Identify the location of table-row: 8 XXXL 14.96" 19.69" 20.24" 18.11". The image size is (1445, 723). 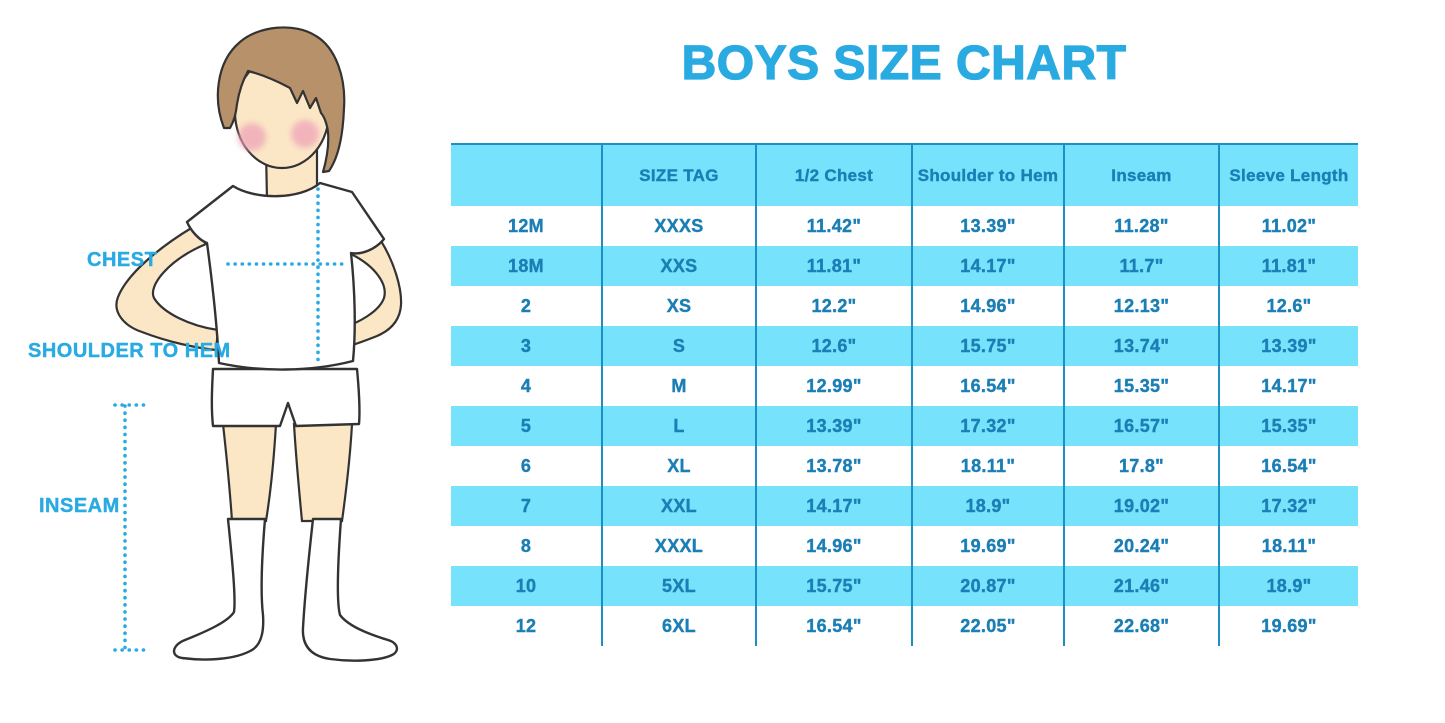
(904, 546).